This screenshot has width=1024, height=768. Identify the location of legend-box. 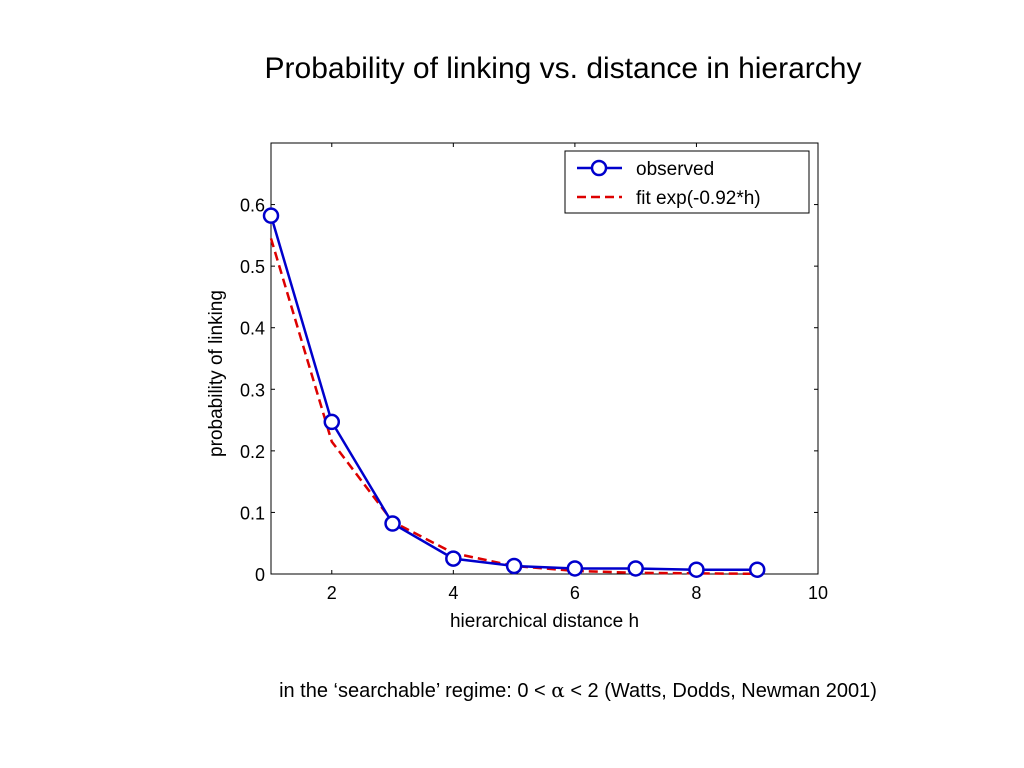
(687, 182).